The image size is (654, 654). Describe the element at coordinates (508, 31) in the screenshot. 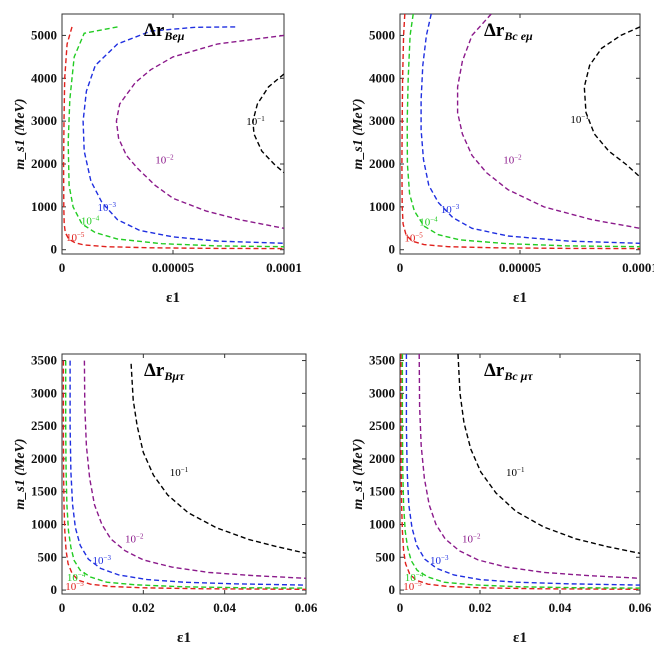

I see `chart-title: ΔrBc eμ` at that location.